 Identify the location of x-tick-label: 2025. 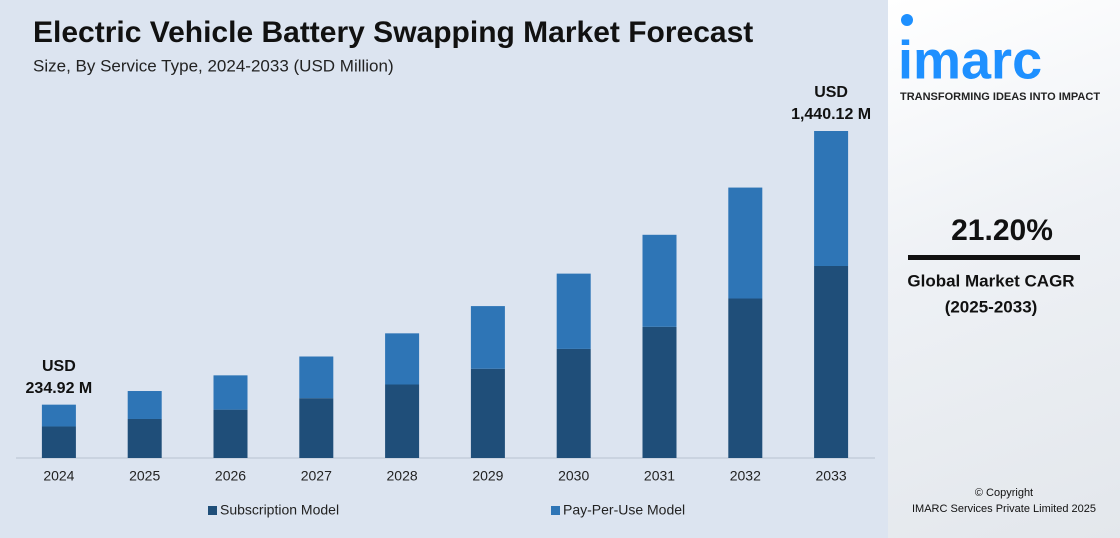
(144, 476).